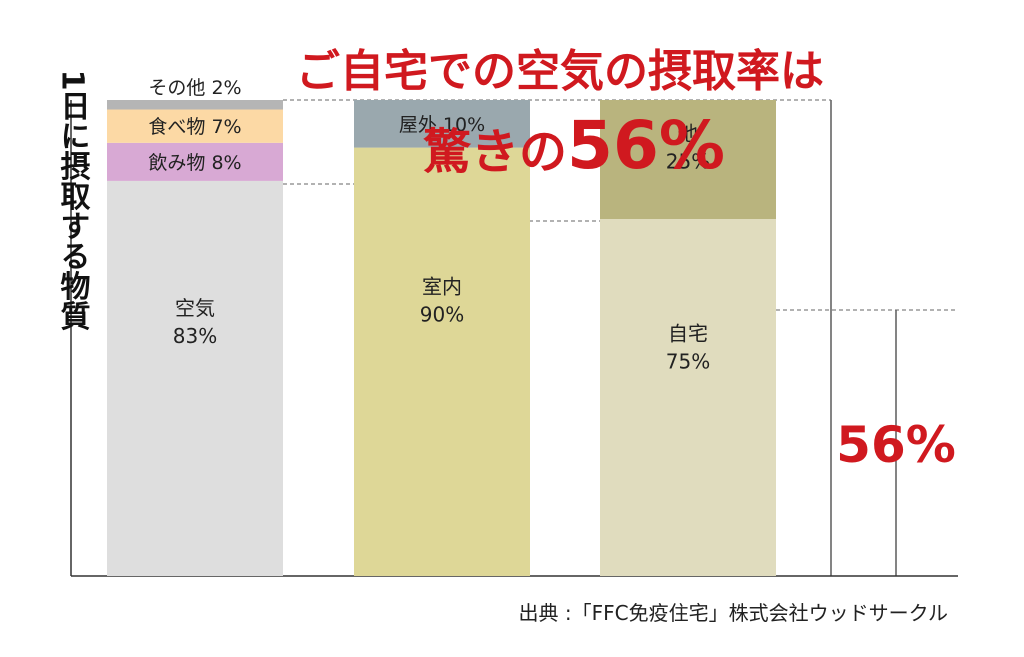 Image resolution: width=1024 pixels, height=657 pixels. I want to click on bar-2-segment-1-label: 室内, so click(442, 286).